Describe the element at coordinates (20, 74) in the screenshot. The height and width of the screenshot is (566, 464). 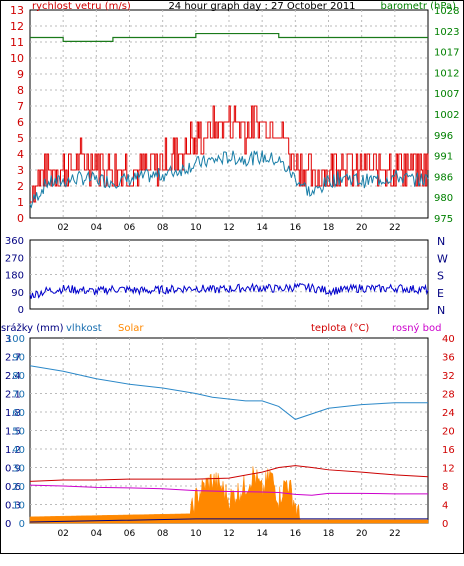
I see `y-tick-label-wind: 9` at that location.